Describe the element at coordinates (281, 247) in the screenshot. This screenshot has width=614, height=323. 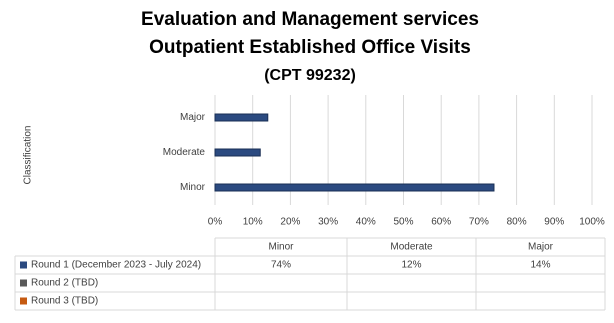
I see `table-header: Minor` at that location.